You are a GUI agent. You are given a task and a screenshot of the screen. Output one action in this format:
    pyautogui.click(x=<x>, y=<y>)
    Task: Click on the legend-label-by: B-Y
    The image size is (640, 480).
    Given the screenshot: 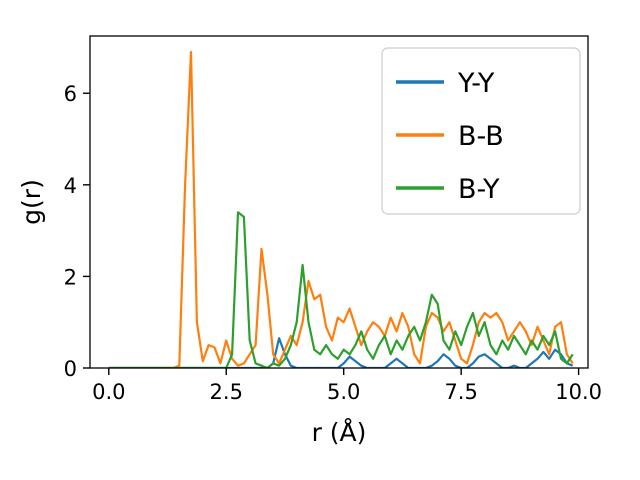 What is the action you would take?
    pyautogui.click(x=479, y=189)
    